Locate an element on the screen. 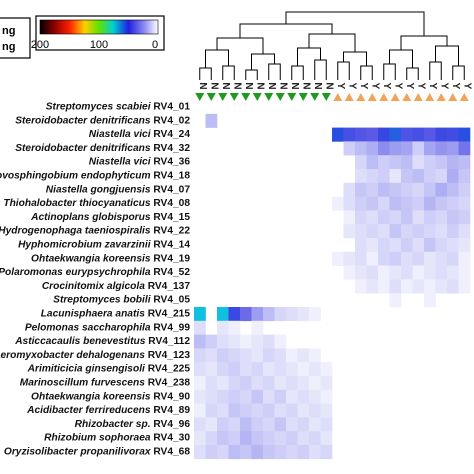 The height and width of the screenshot is (474, 474). colorbar-tick-200: 200 is located at coordinates (40, 45).